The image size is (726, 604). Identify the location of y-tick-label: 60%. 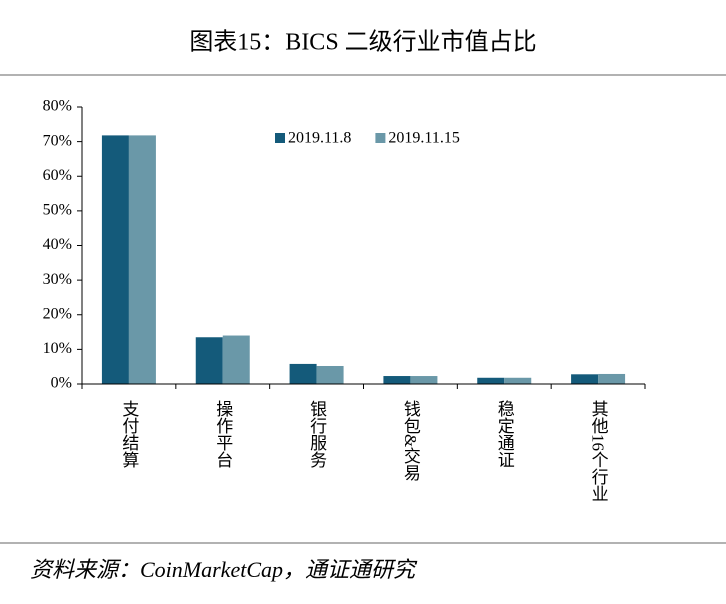
(57, 175).